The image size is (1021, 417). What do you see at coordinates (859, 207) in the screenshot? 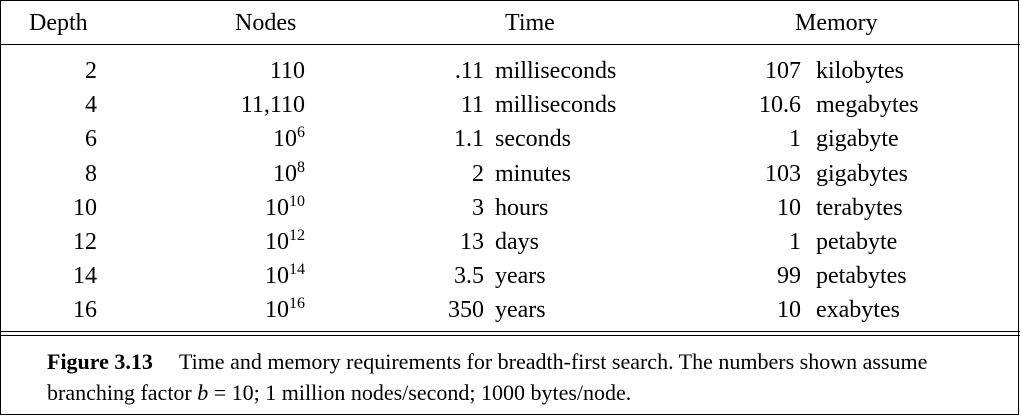
I see `cell-memory-unit: terabytes` at bounding box center [859, 207].